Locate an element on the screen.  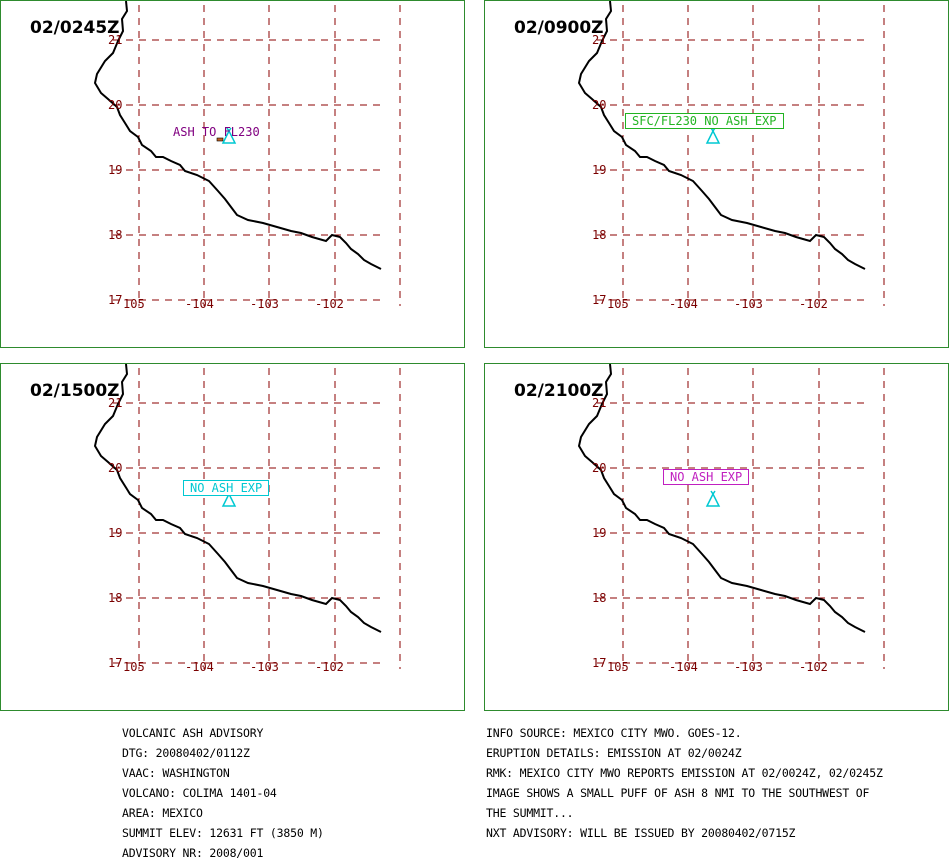
panel-time: 02/0900Z is located at coordinates (559, 28).